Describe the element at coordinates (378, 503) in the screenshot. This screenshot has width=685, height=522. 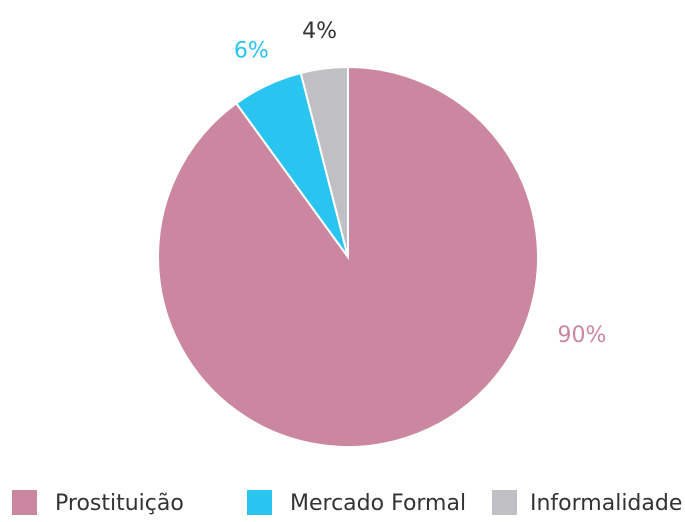
I see `legend-label: Mercado Formal` at that location.